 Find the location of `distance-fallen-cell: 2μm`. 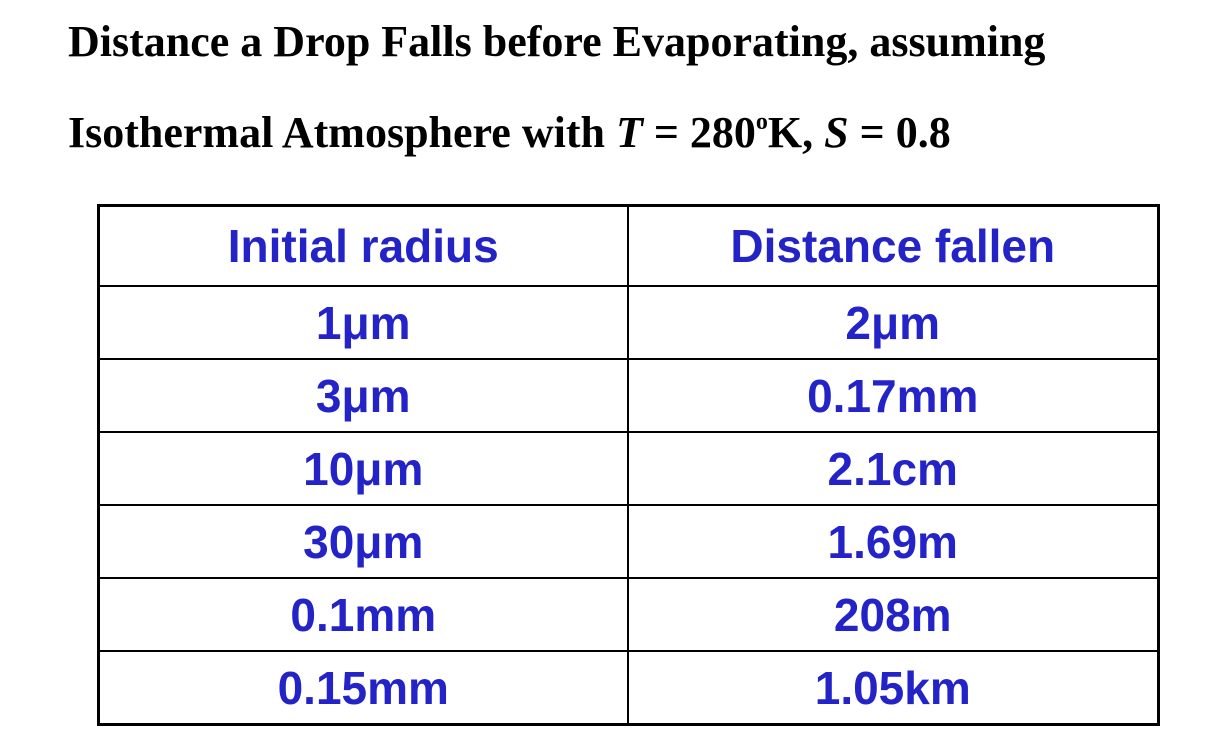

distance-fallen-cell: 2μm is located at coordinates (893, 322).